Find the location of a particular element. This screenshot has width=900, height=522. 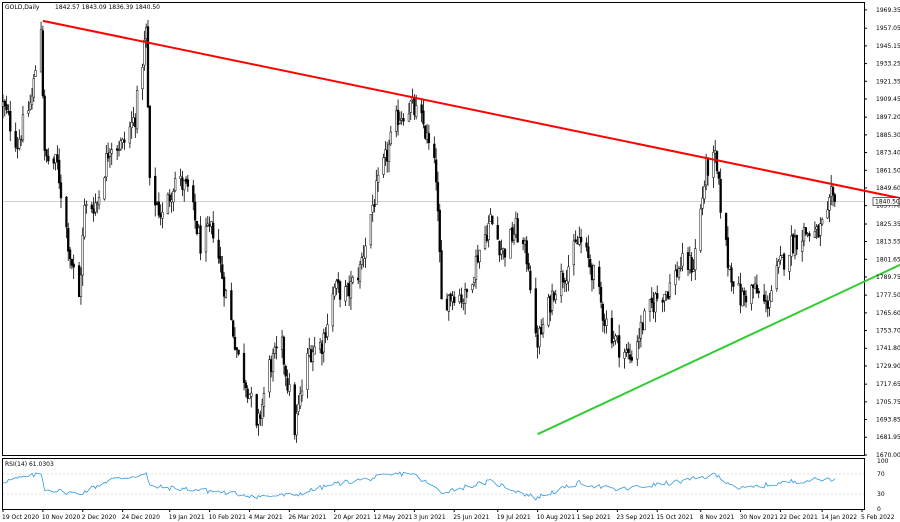

rsi-level-30: 30 is located at coordinates (881, 494).